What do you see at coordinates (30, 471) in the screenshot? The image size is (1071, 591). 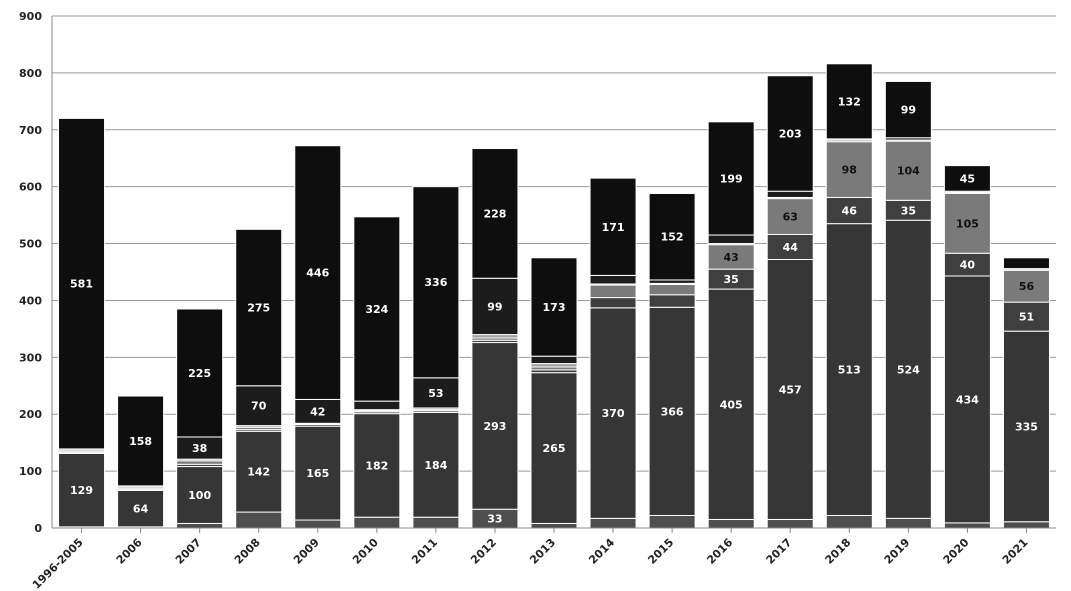 I see `y-tick-label: 100` at bounding box center [30, 471].